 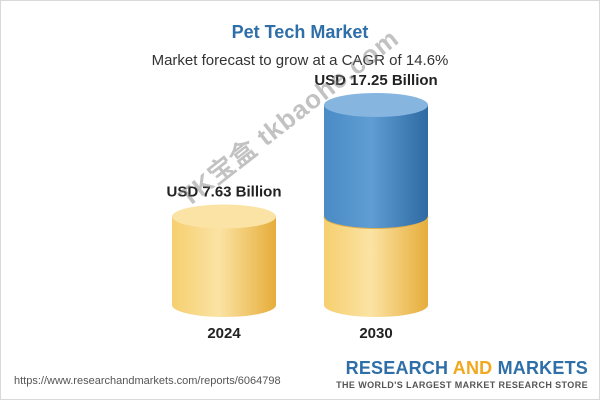 I want to click on brand-name-part3: MARKETS, so click(x=540, y=368).